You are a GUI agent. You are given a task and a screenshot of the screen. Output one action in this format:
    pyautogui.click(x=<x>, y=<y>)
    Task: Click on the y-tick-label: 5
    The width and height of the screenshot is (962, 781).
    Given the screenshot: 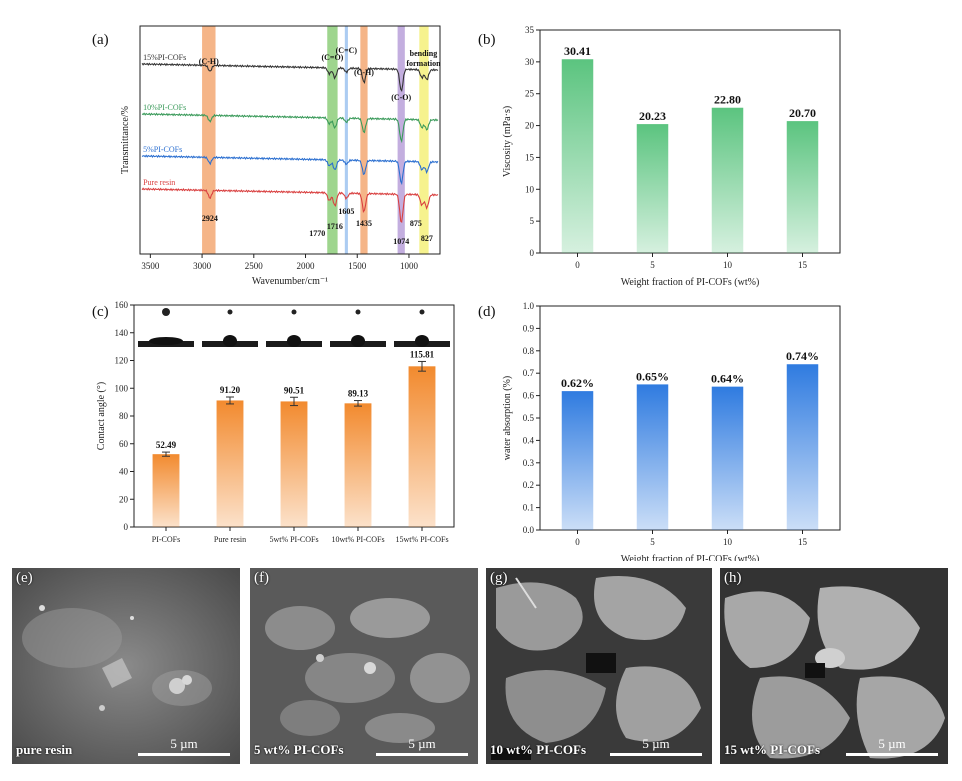 What is the action you would take?
    pyautogui.click(x=532, y=221)
    